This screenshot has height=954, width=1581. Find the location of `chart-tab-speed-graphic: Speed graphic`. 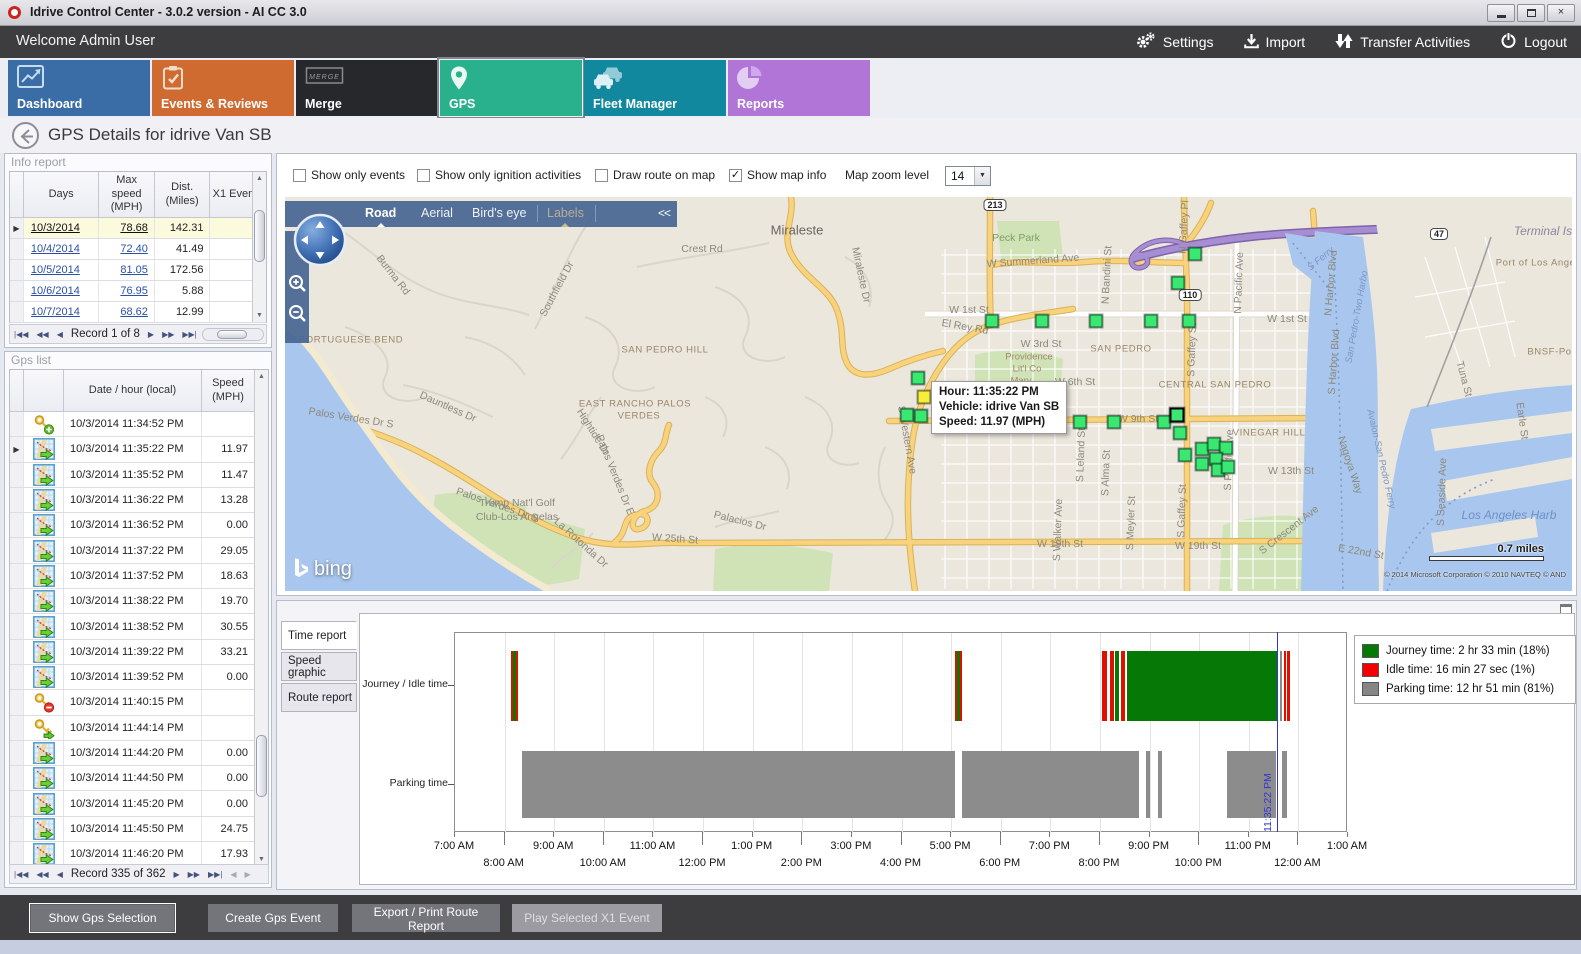

chart-tab-speed-graphic: Speed graphic is located at coordinates (319, 666).